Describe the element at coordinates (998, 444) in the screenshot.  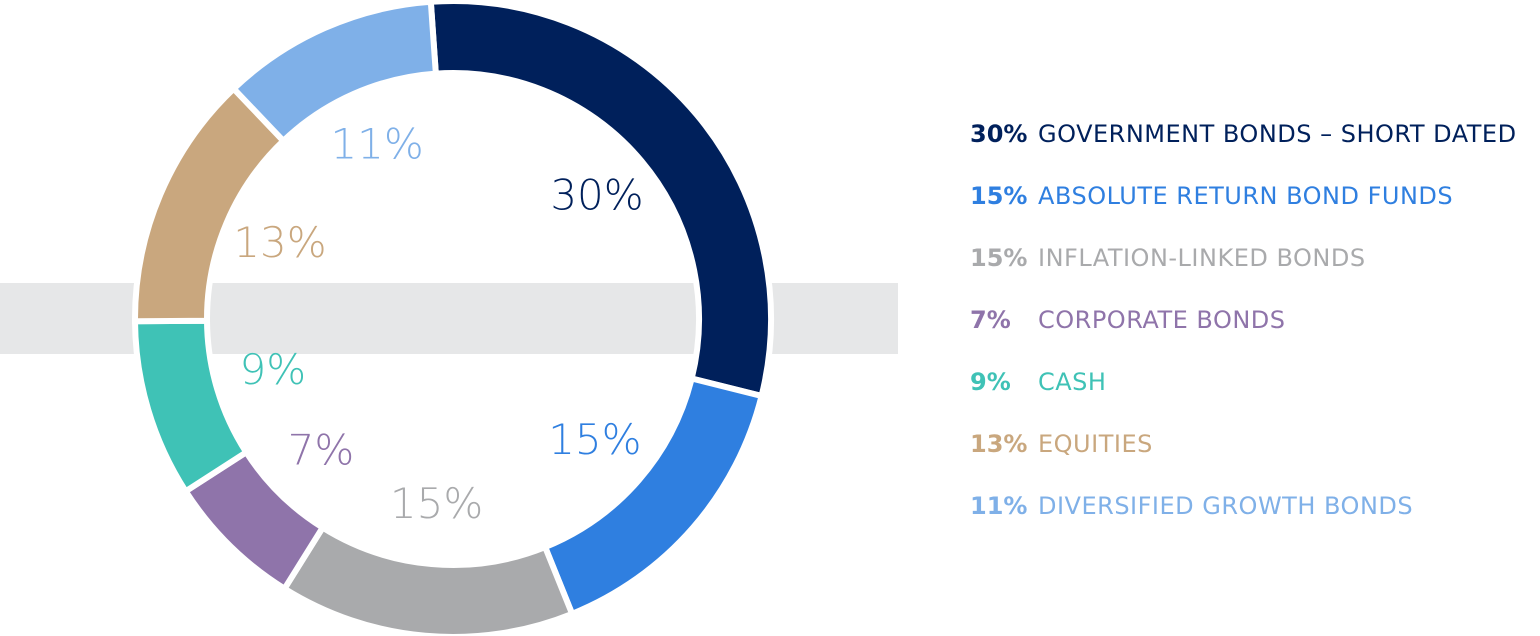
I see `legend-value: 13%` at that location.